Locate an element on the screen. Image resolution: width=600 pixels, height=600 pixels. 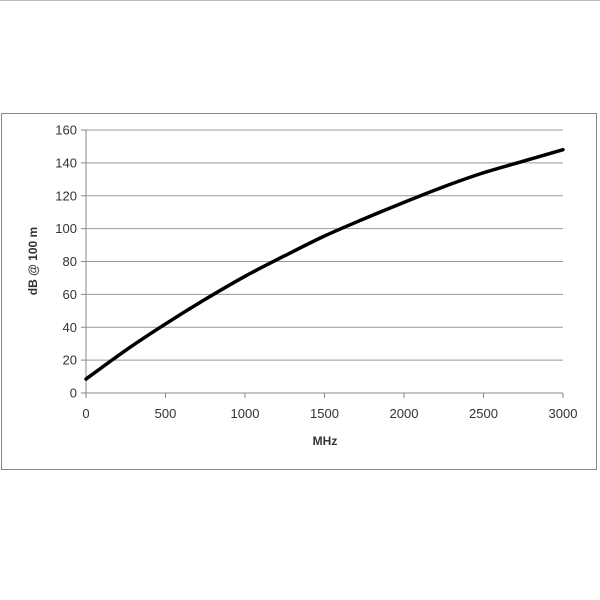
y-tick-label: 60 is located at coordinates (70, 294).